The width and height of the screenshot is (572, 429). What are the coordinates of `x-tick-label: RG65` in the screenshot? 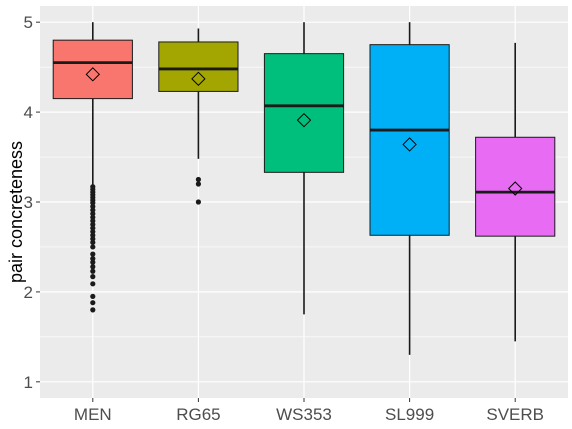 It's located at (198, 414).